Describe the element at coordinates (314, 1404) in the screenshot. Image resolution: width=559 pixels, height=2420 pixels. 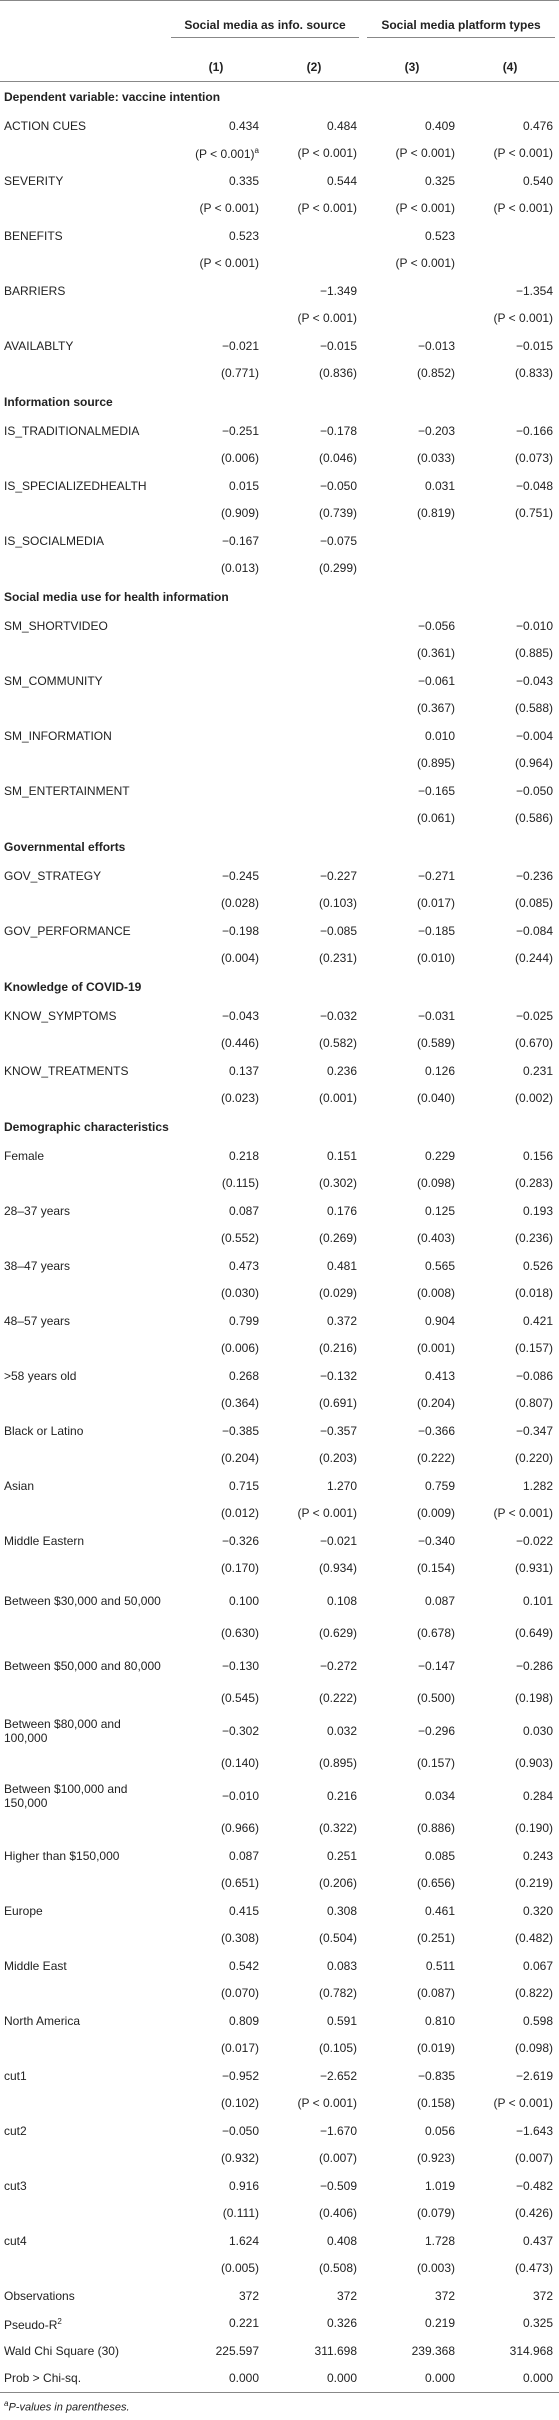
I see `p-cell: (0.691)` at that location.